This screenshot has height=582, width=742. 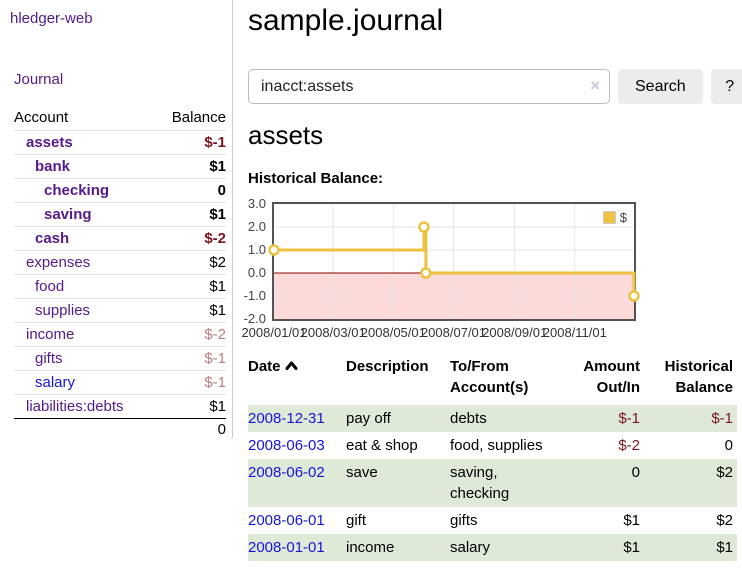 What do you see at coordinates (453, 332) in the screenshot?
I see `x-axis-tick-label: 2008/07/01` at bounding box center [453, 332].